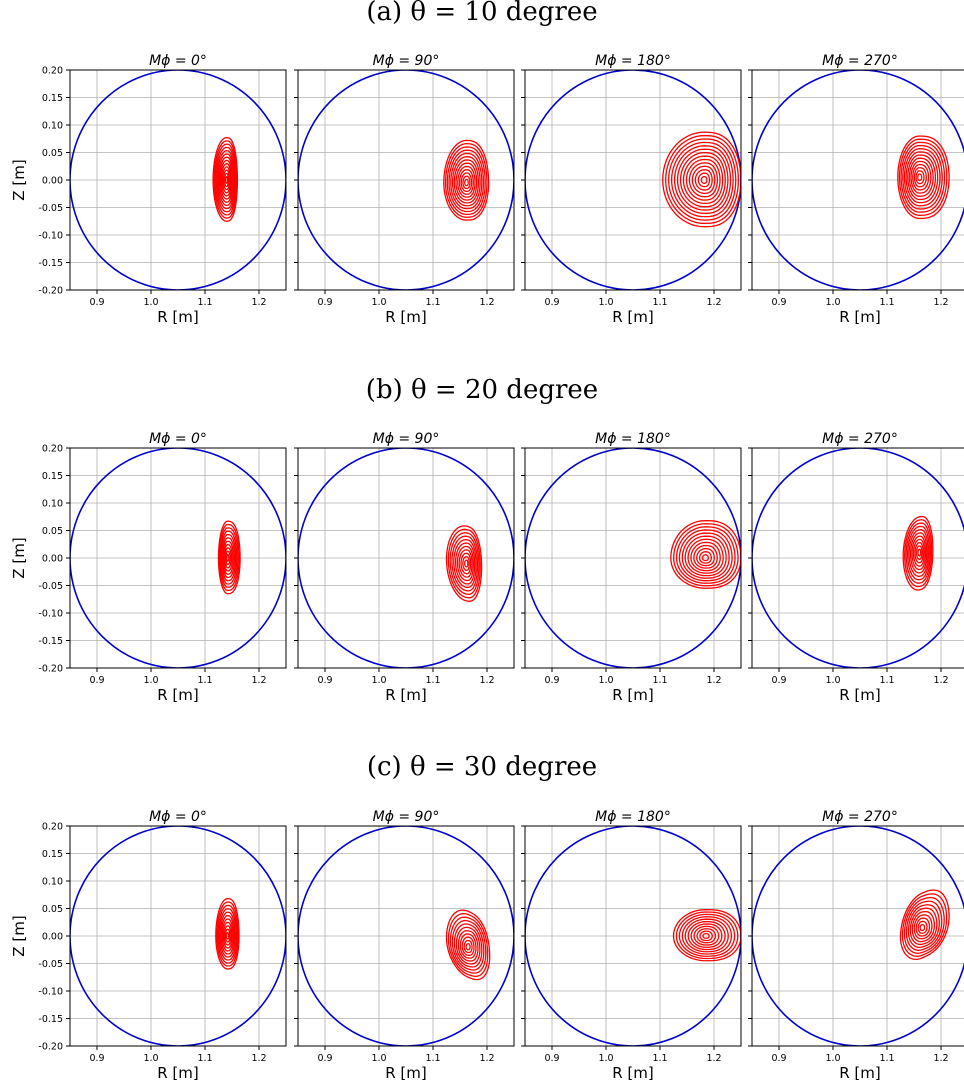 This screenshot has width=964, height=1086. Describe the element at coordinates (52, 153) in the screenshot. I see `y-tick-label: 0.05` at that location.